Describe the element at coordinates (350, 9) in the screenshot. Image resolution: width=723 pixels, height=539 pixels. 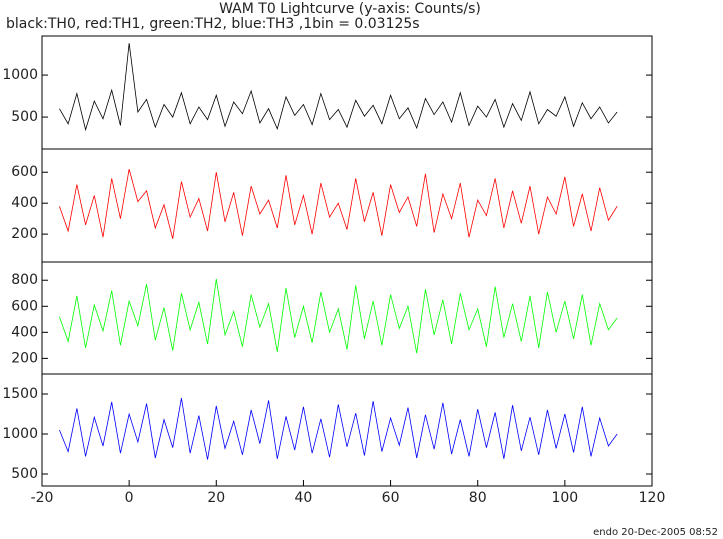
I see `chart-title: WAM T0 Lightcurve (y-axis: Counts/s)` at that location.